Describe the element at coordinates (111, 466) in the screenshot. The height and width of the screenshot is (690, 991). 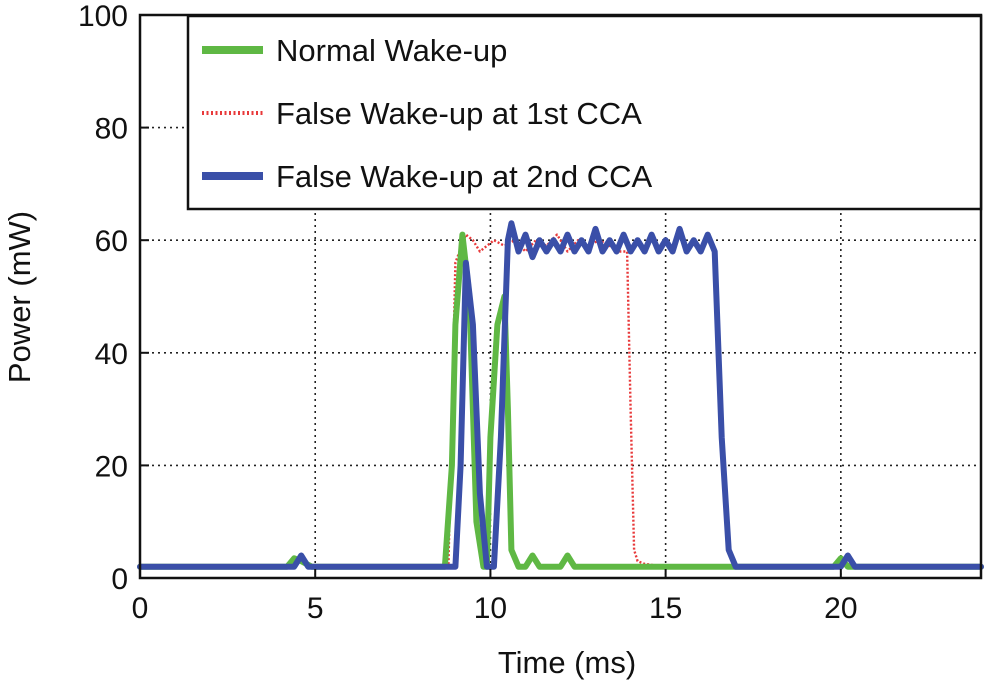
I see `y-tick-label: 20` at that location.